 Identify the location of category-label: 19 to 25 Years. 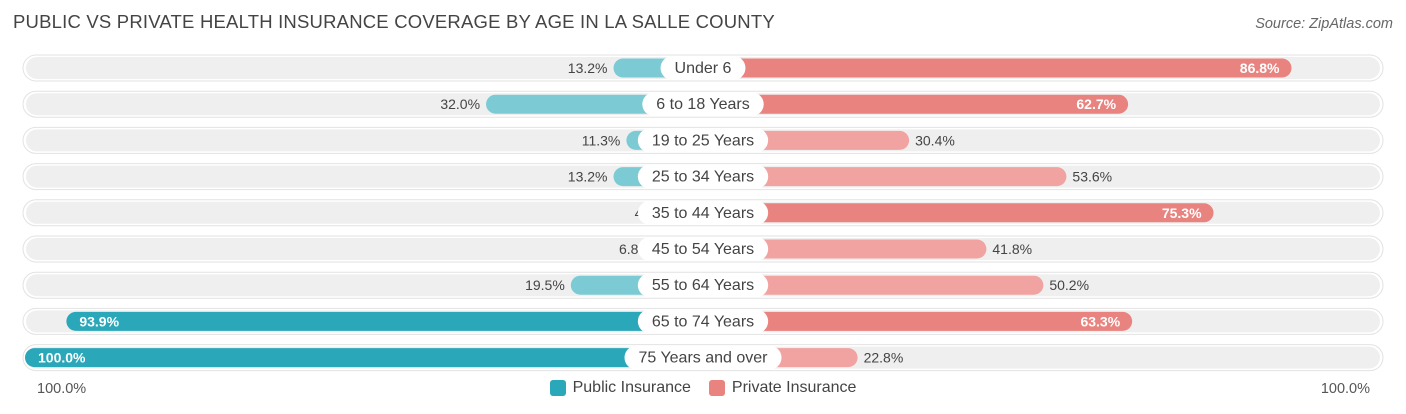
(703, 140).